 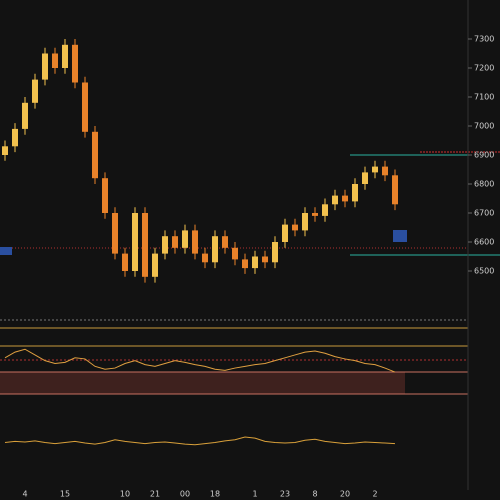 I want to click on x-tick-label: 1, so click(x=254, y=494).